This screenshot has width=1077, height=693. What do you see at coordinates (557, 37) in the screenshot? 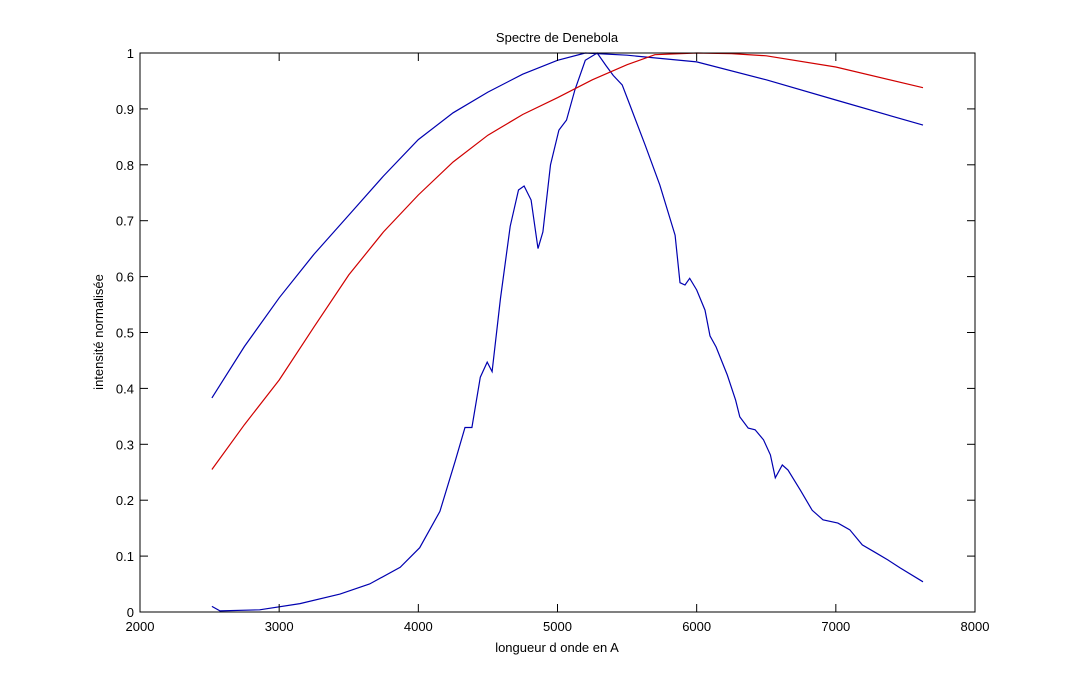
I see `chart-title: Spectre de Denebola` at bounding box center [557, 37].